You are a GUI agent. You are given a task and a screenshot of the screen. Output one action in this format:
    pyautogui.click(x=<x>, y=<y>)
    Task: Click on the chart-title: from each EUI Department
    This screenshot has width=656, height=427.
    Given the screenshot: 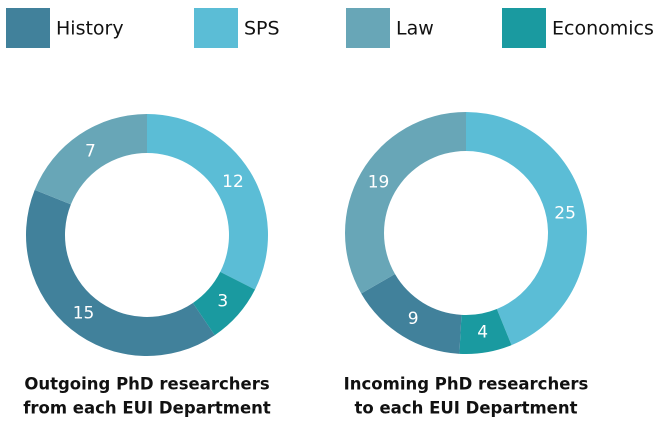 What is the action you would take?
    pyautogui.click(x=147, y=408)
    